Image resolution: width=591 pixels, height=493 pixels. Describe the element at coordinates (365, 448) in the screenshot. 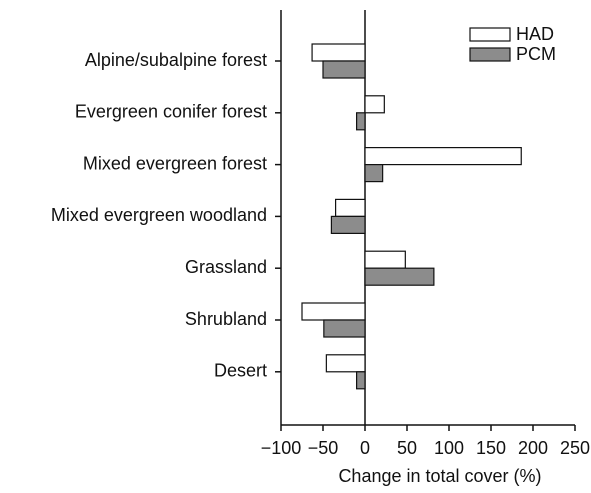

I see `x-tick-label: 0` at that location.